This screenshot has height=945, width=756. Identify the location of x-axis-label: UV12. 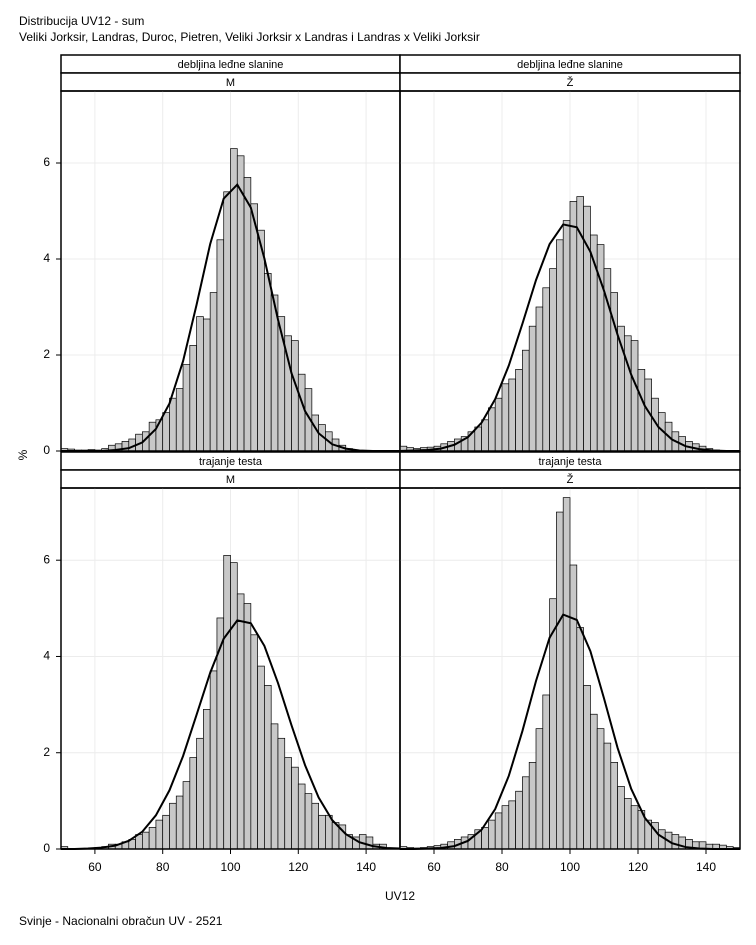
(400, 896).